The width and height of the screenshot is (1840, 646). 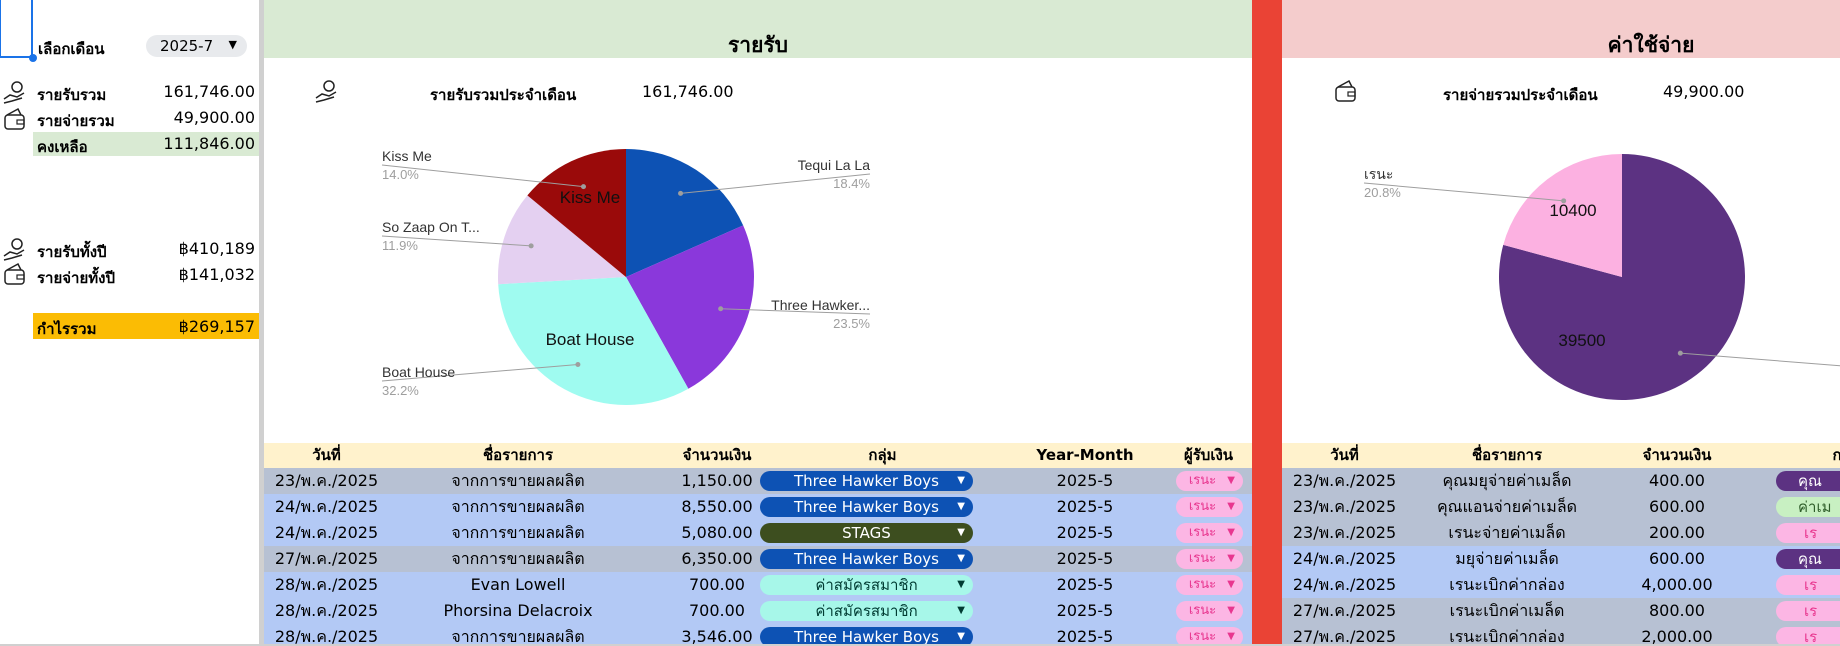 I want to click on table-row: 24/พ.ค./2025 มยุจ่ายค่าเมล็ด 600.00 คุณ, so click(x=1561, y=559).